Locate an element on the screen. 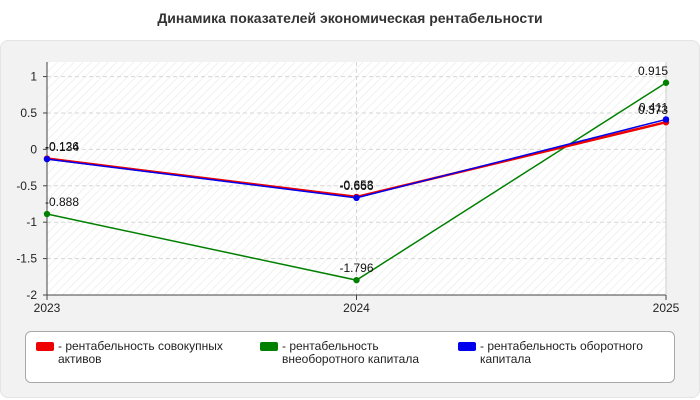 Image resolution: width=700 pixels, height=400 pixels. legend-label: - рентабельность оборотного капитала is located at coordinates (561, 352).